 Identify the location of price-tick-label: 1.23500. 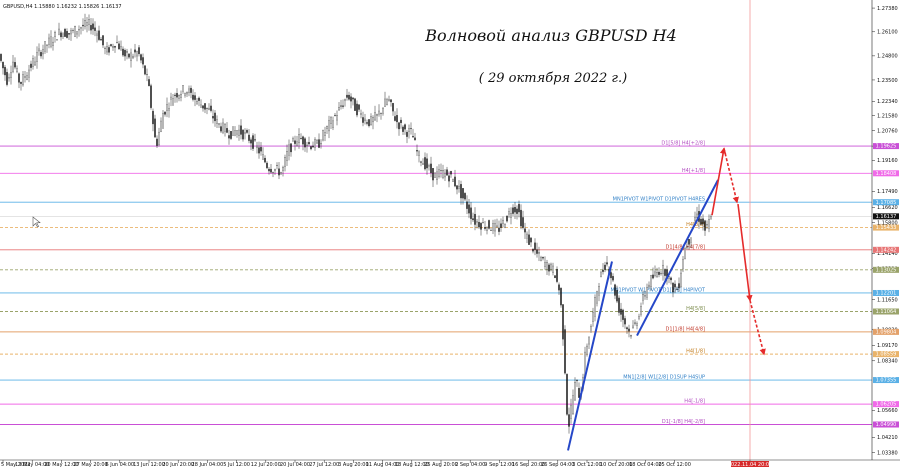
(887, 81).